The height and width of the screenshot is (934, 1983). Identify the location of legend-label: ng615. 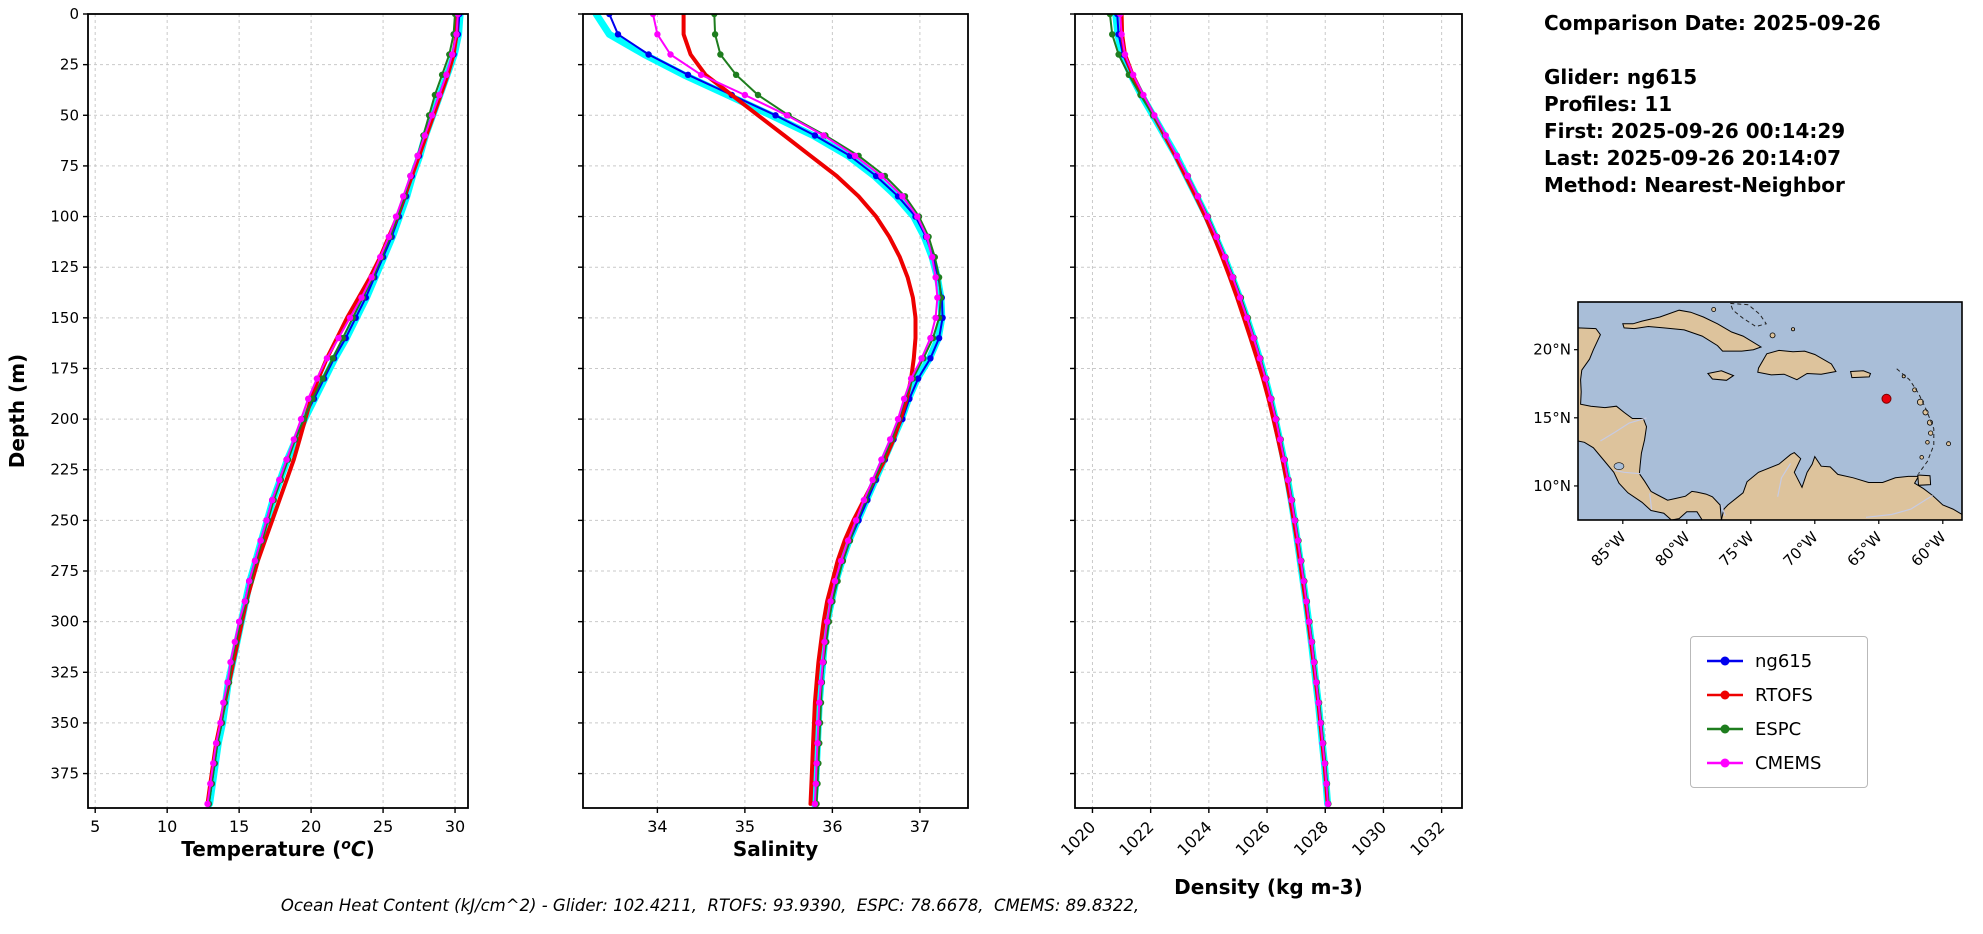
(1784, 661).